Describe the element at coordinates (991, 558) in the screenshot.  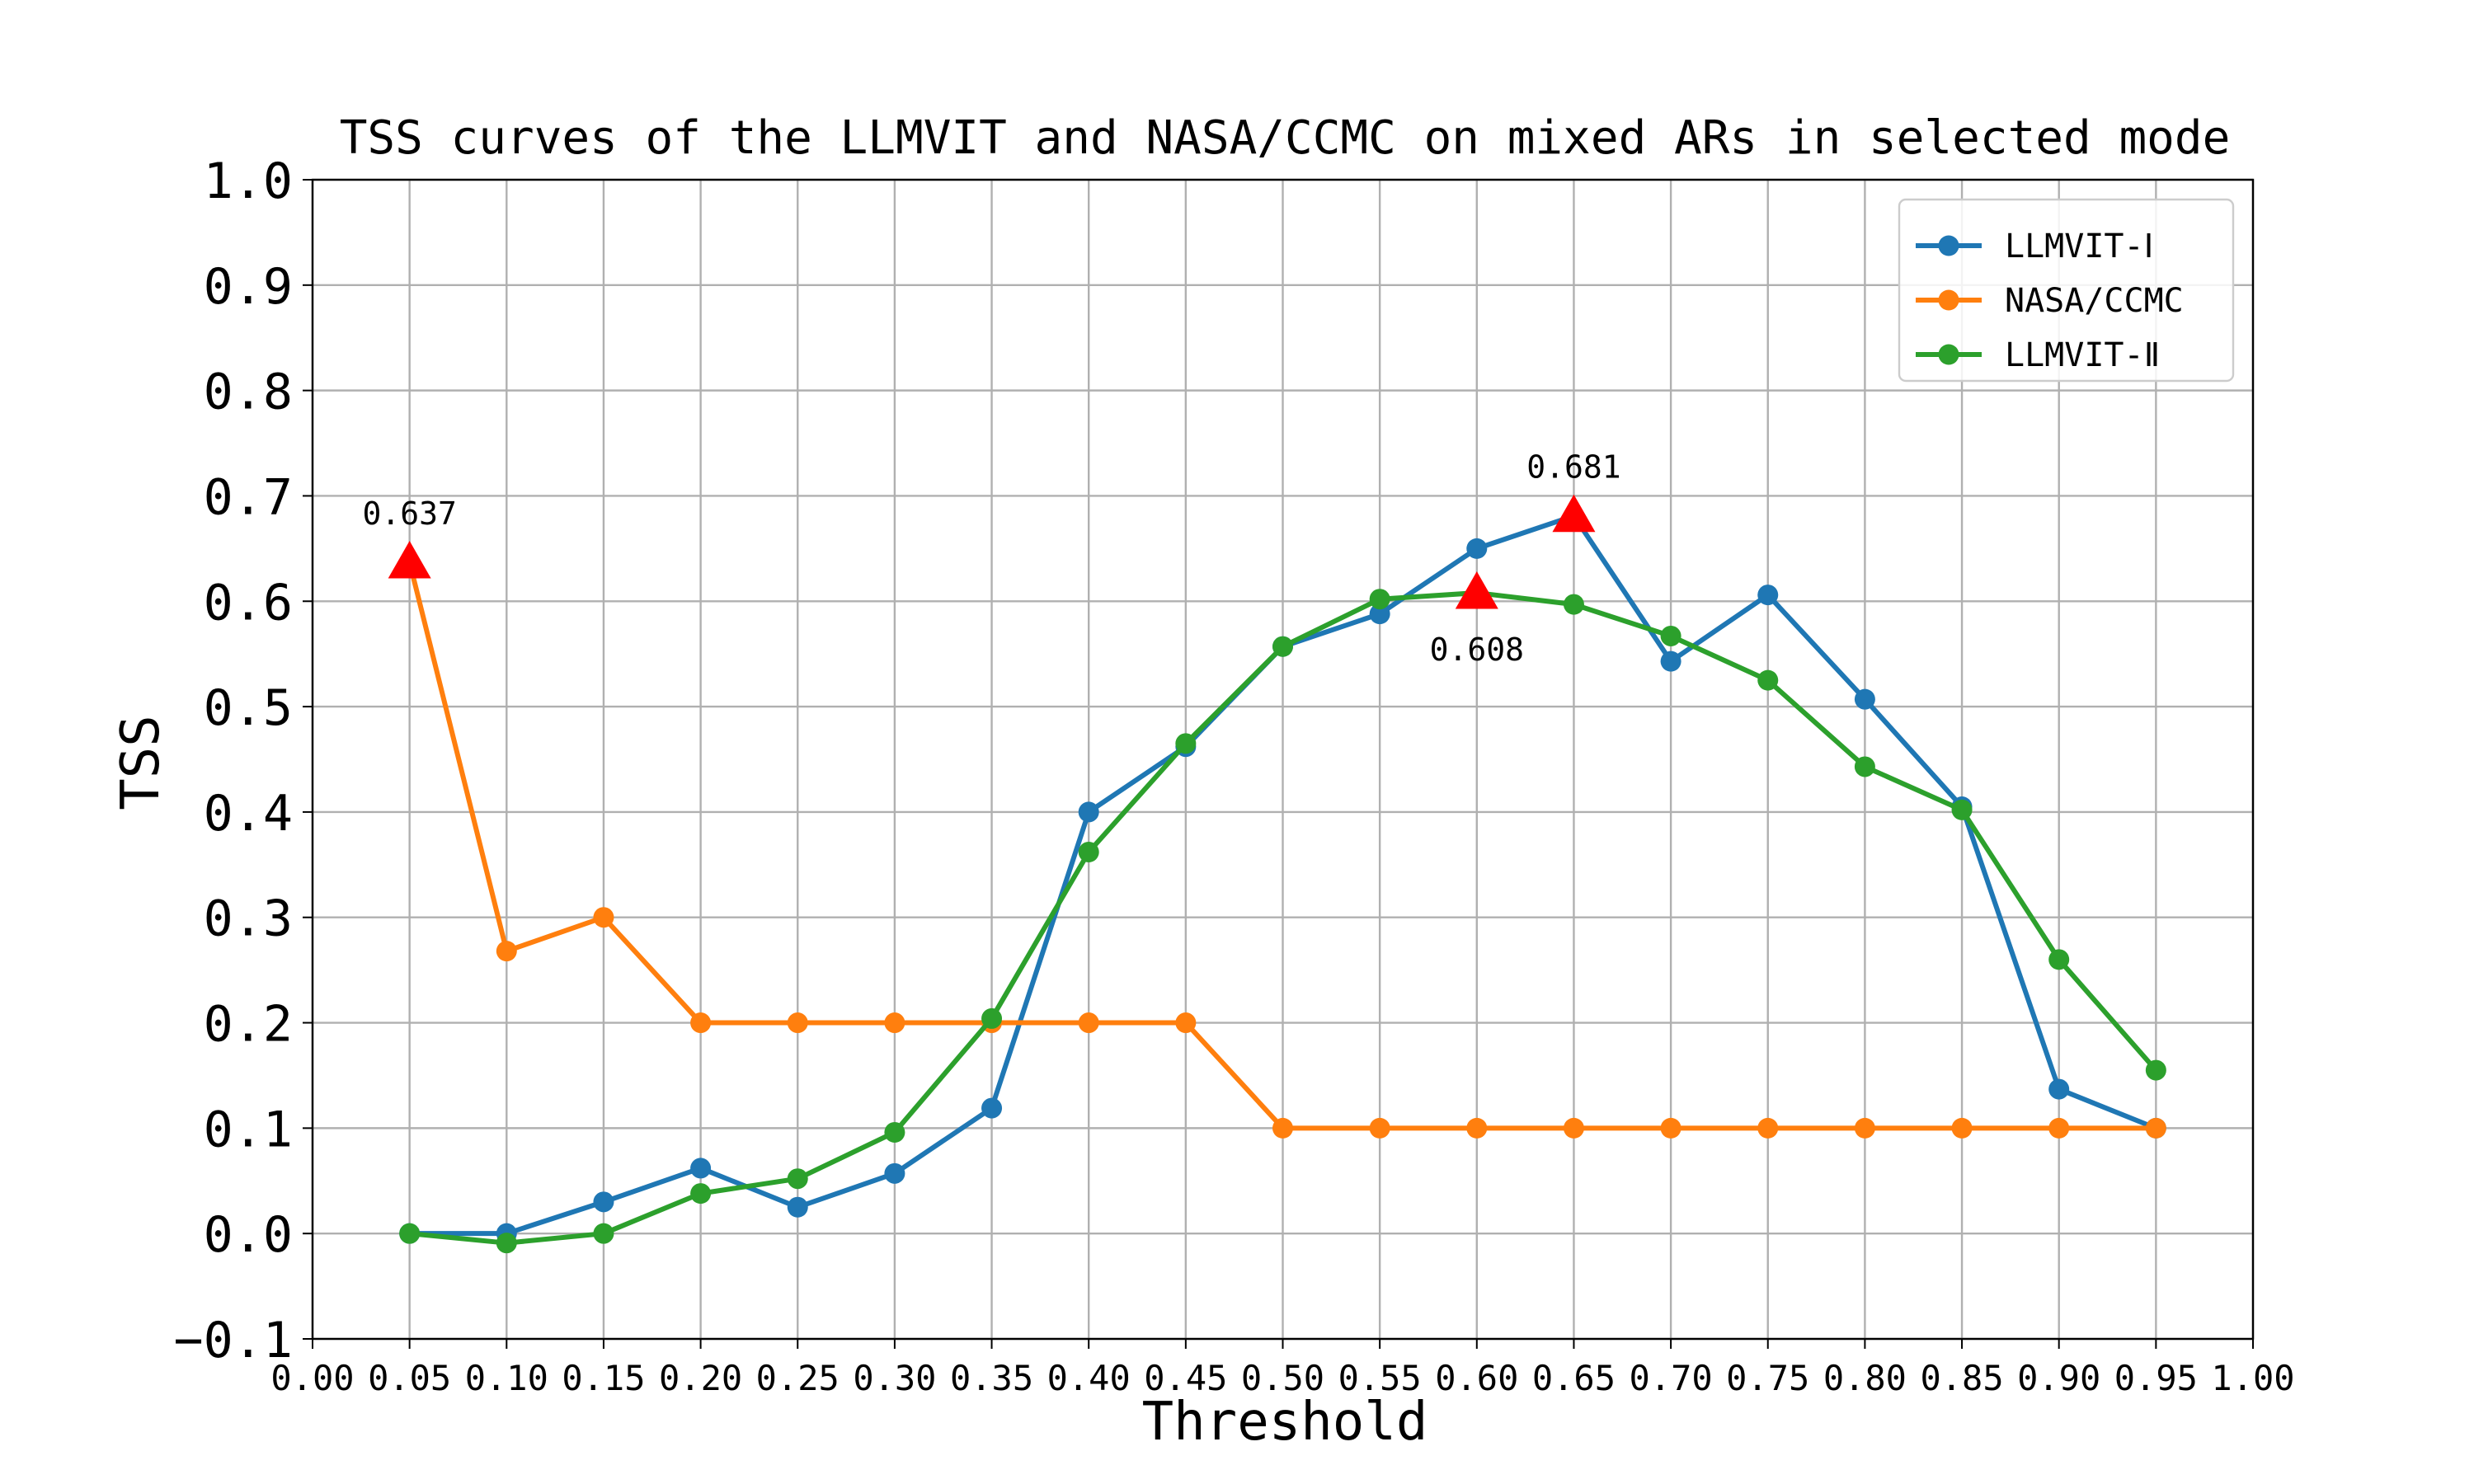
I see `max-annotations: 0.637 0.681 0.608` at that location.